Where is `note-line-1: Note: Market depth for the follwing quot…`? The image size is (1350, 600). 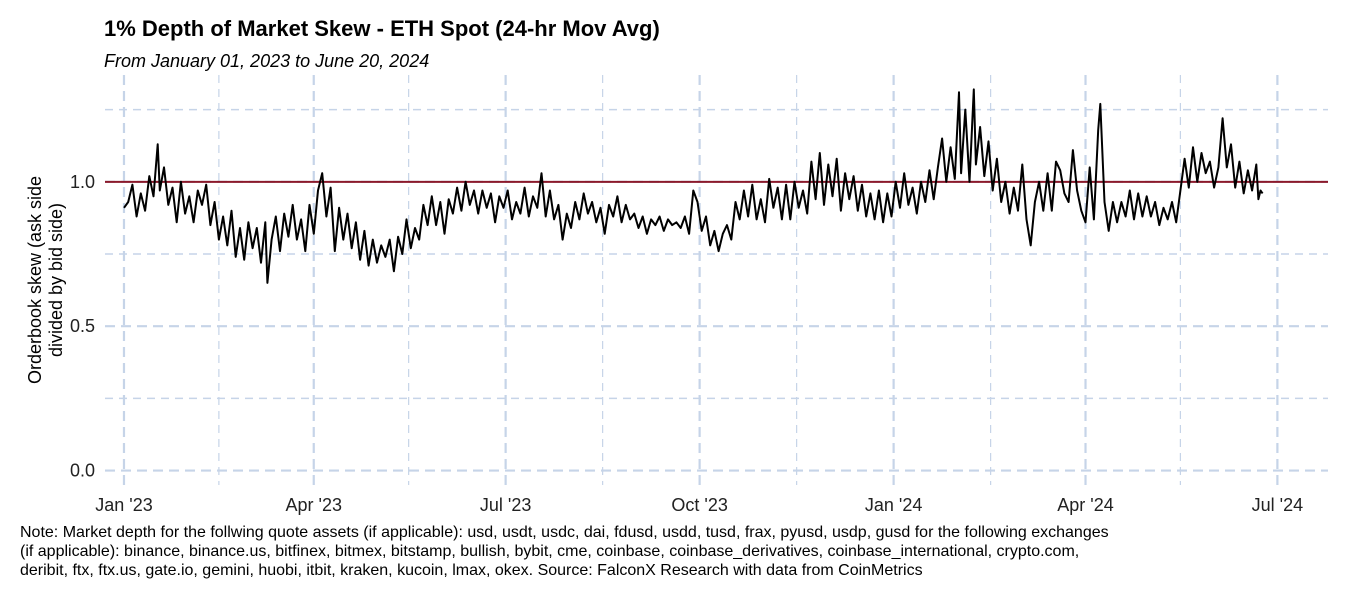
note-line-1: Note: Market depth for the follwing quot… is located at coordinates (564, 532).